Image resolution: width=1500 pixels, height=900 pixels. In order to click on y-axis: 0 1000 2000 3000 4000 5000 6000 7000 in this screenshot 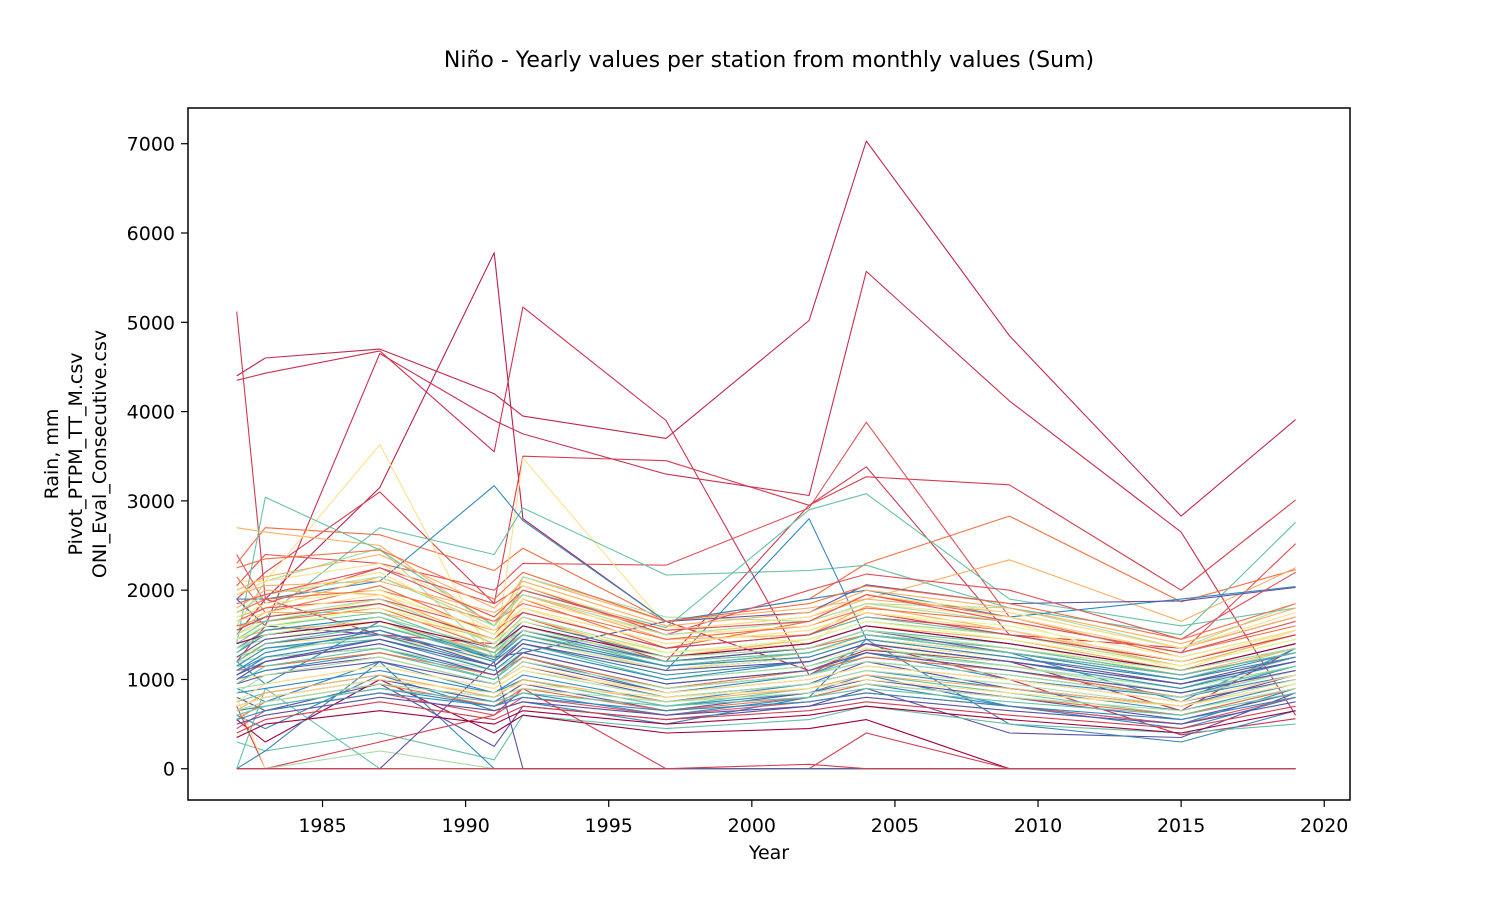, I will do `click(157, 457)`.